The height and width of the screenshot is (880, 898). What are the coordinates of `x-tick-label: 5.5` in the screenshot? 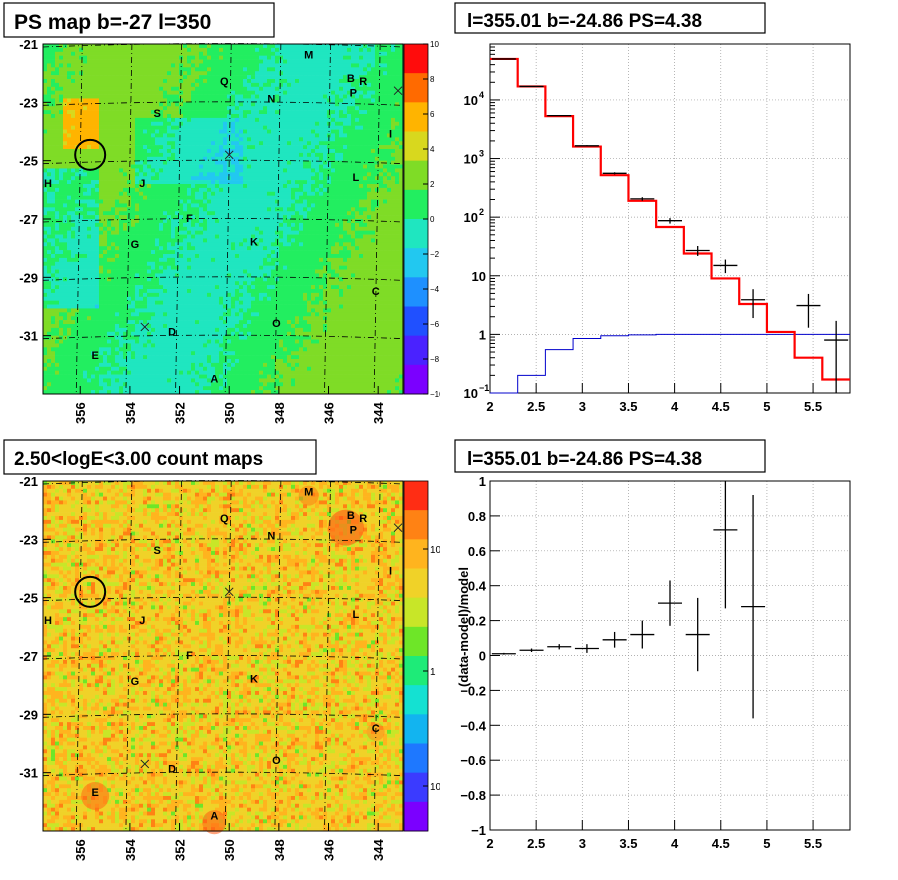 It's located at (813, 406).